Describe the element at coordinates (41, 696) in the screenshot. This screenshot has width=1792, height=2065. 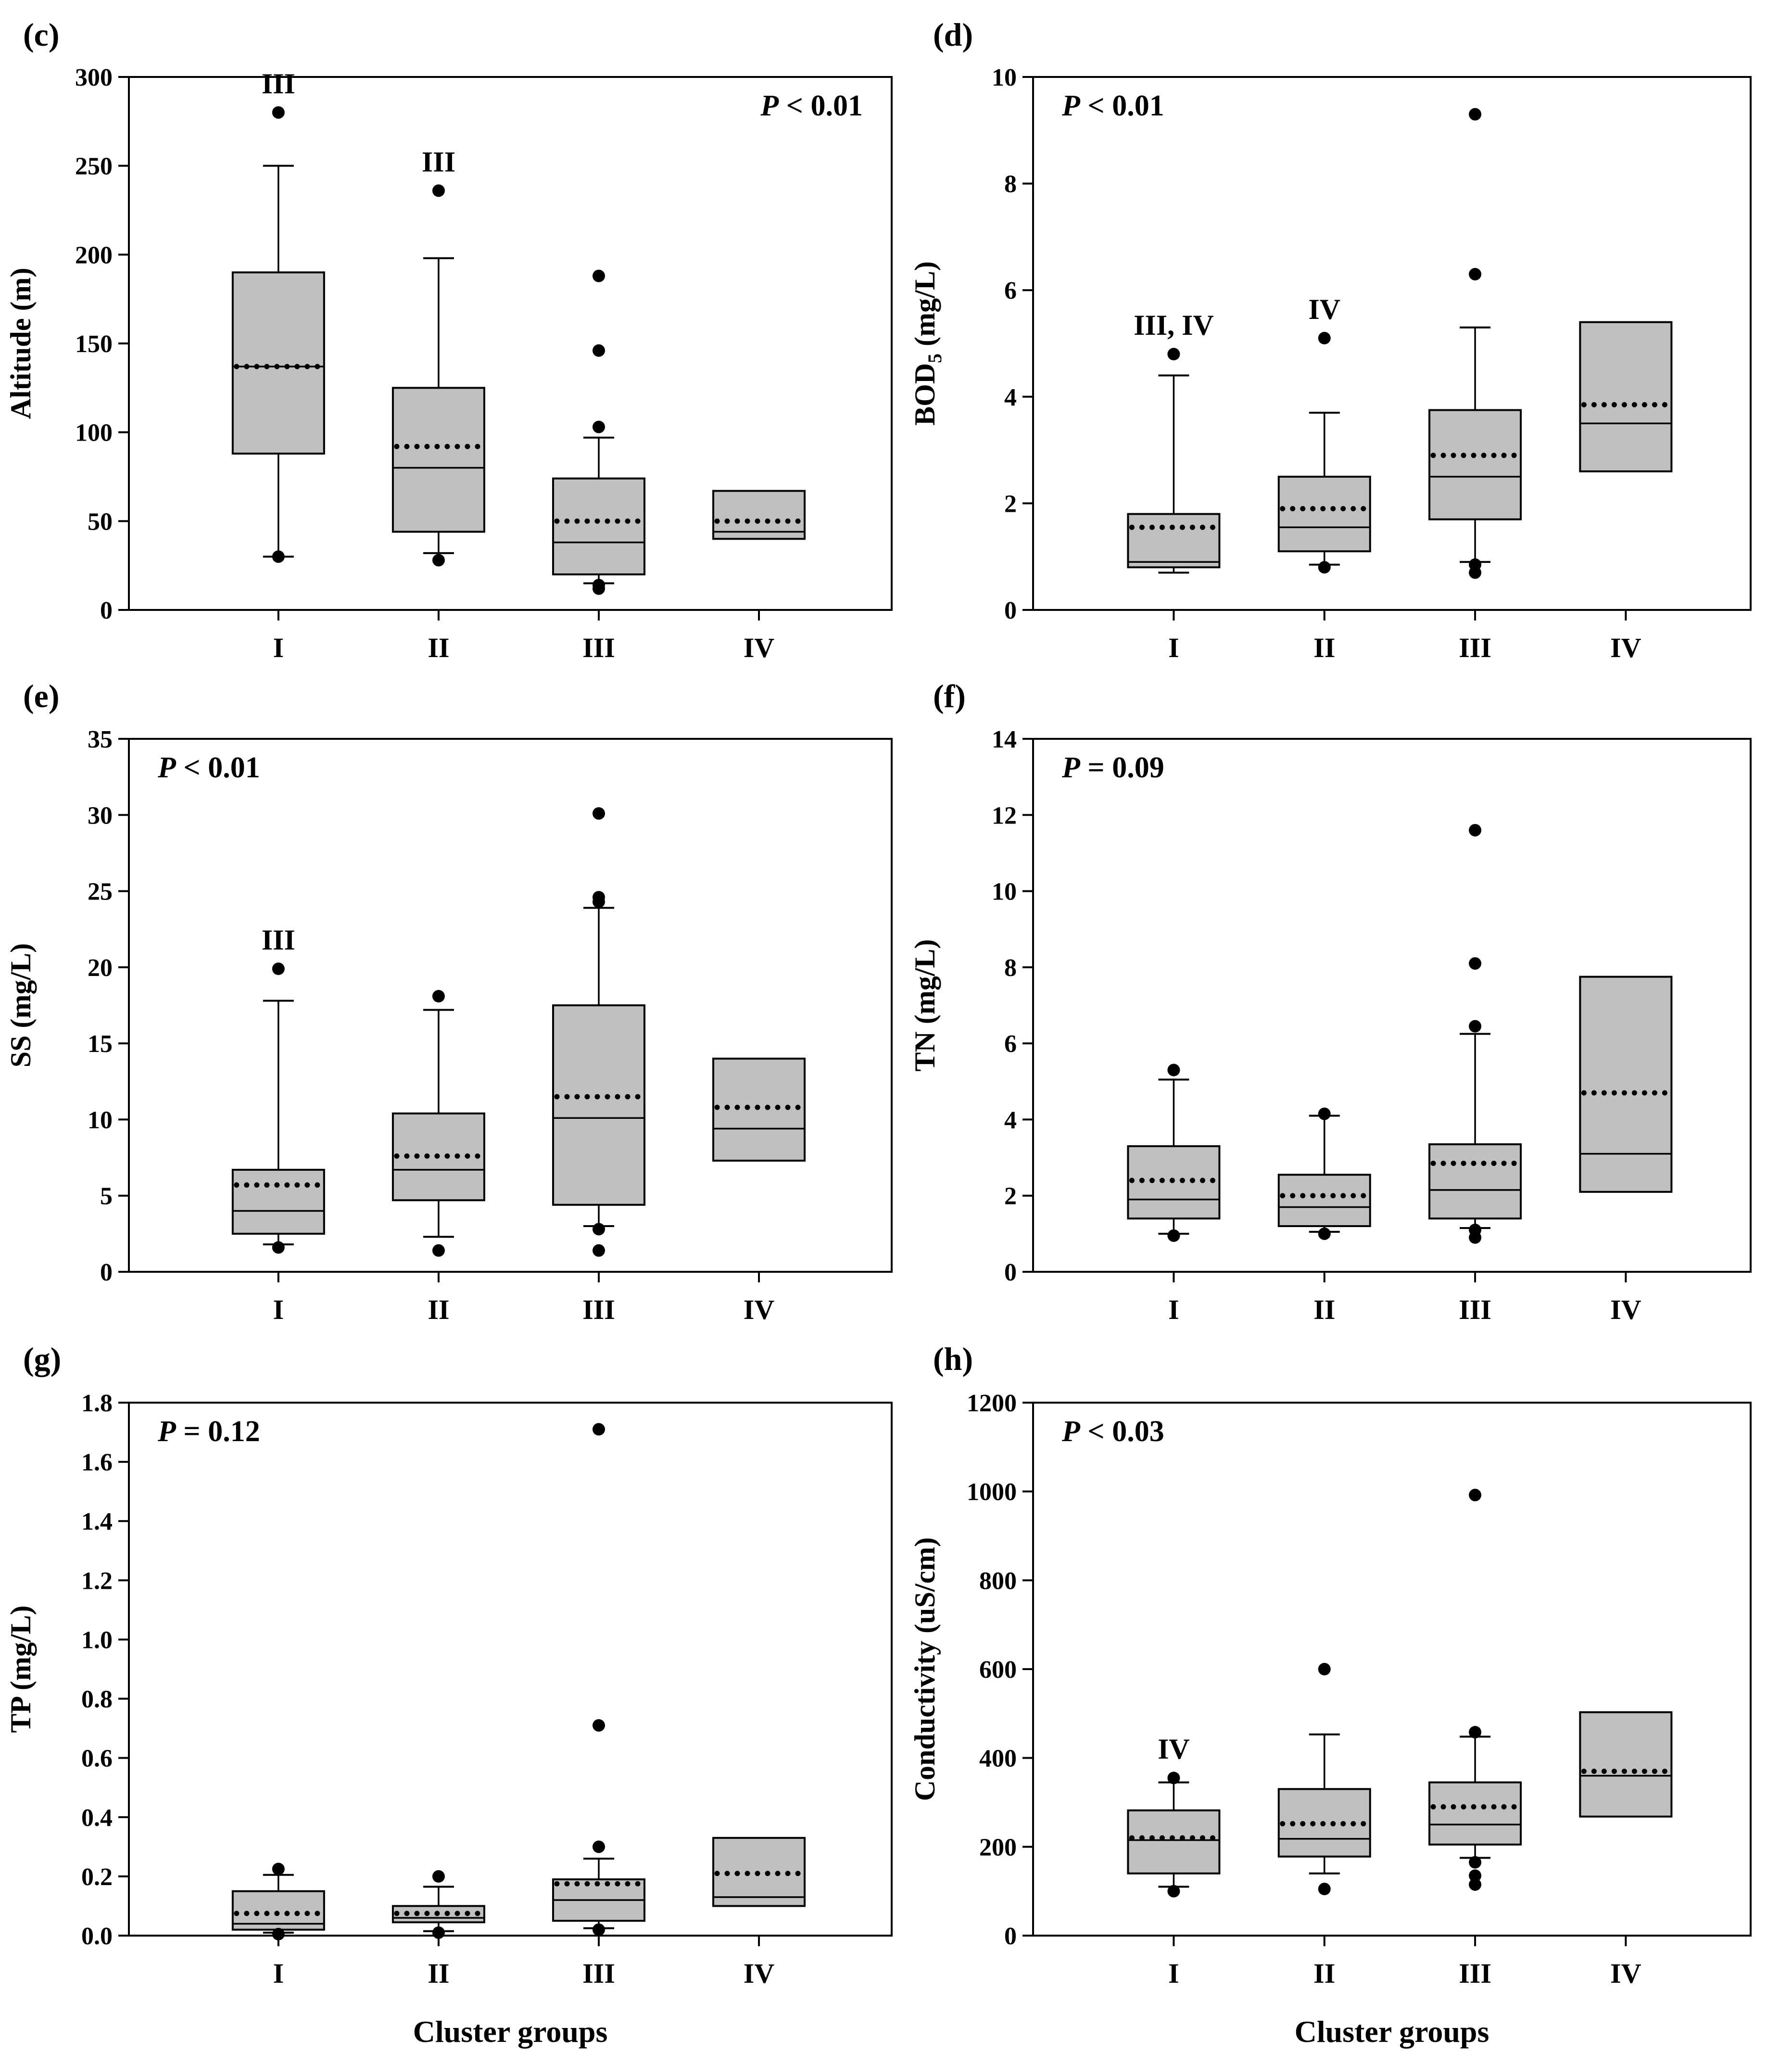
I see `panel-label: (e)` at that location.